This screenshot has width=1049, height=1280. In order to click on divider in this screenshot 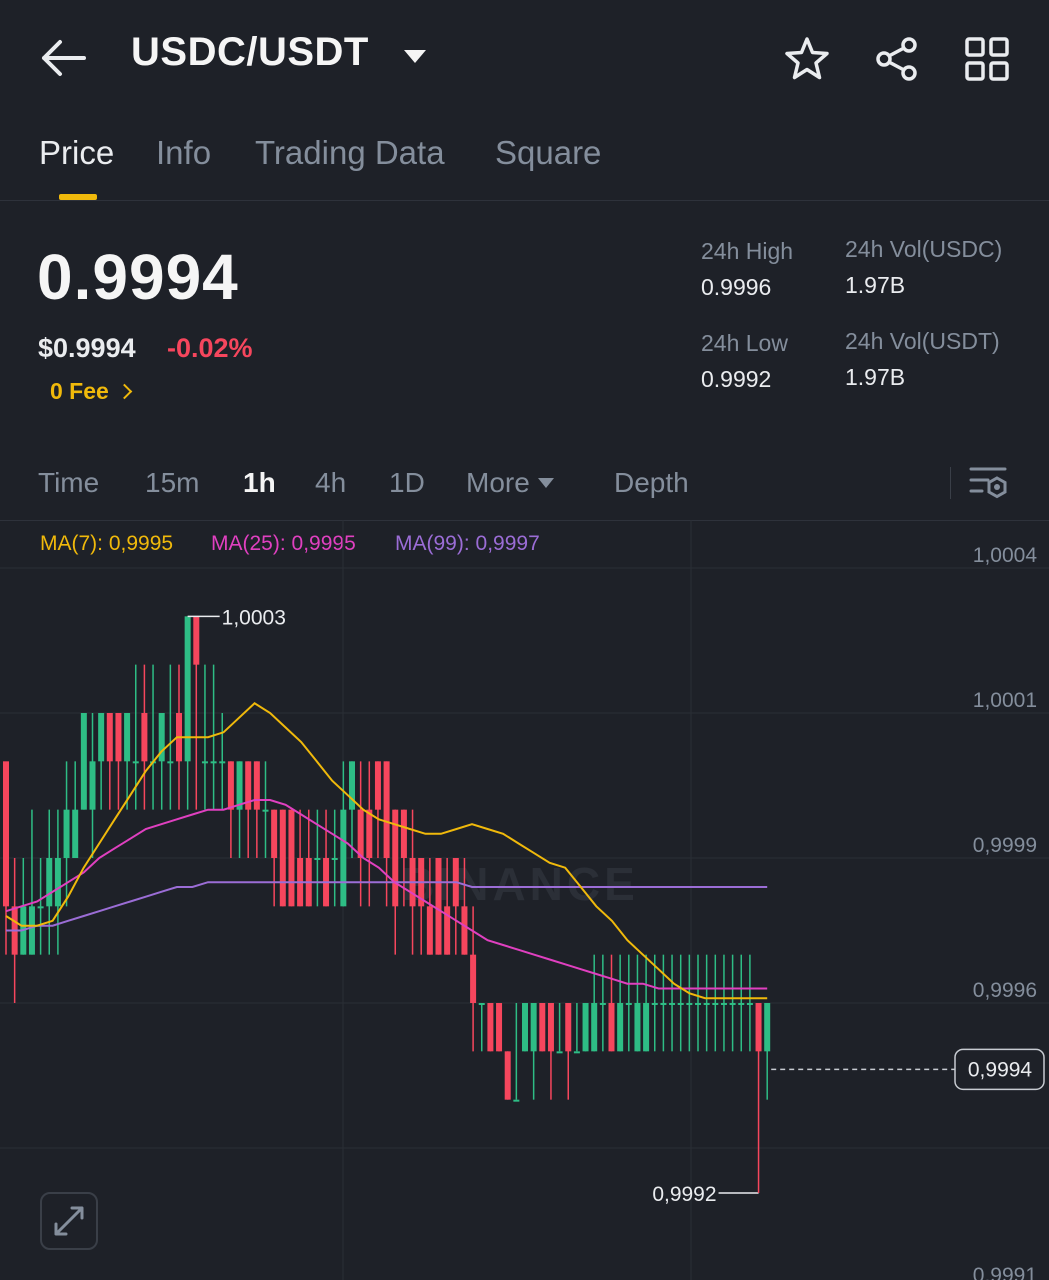, I will do `click(950, 483)`.